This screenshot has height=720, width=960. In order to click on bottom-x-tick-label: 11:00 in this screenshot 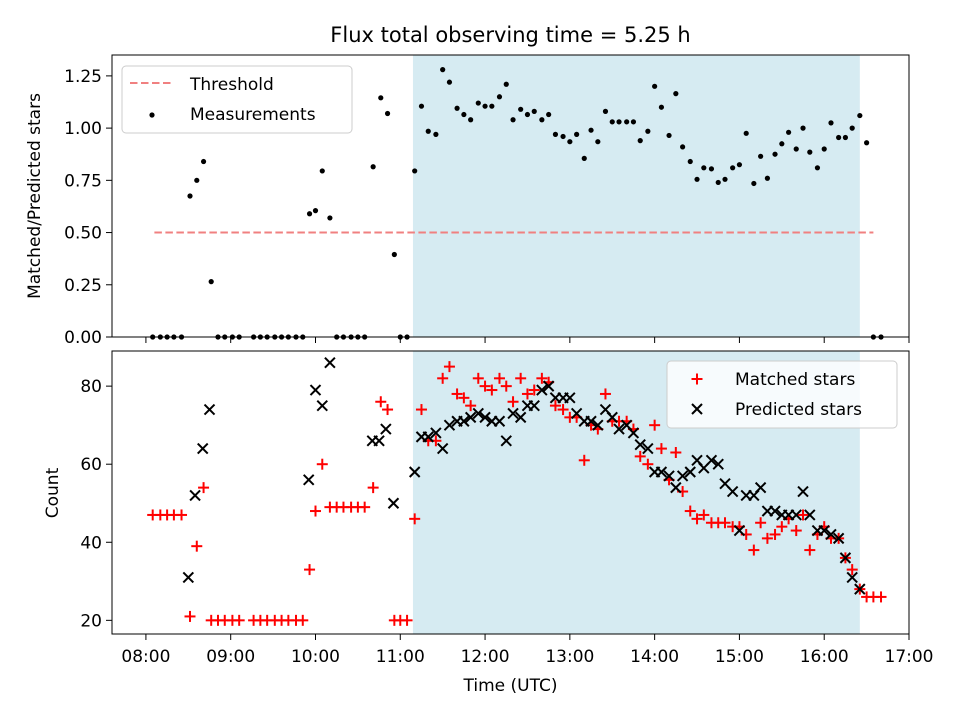, I will do `click(400, 657)`.